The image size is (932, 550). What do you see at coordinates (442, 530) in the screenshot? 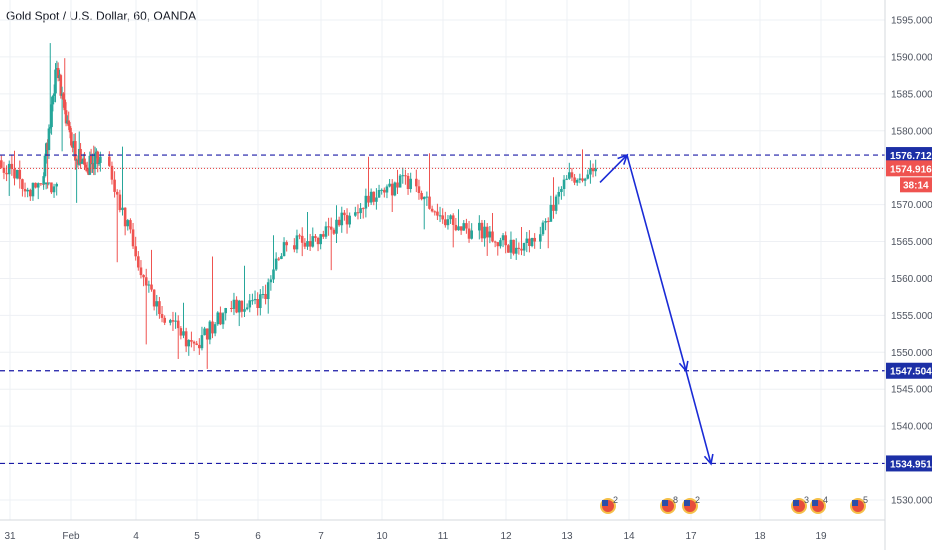
I see `time-axis: 31 Feb 4 5 6 7 10 11 12 13 14 17 18 19` at bounding box center [442, 530].